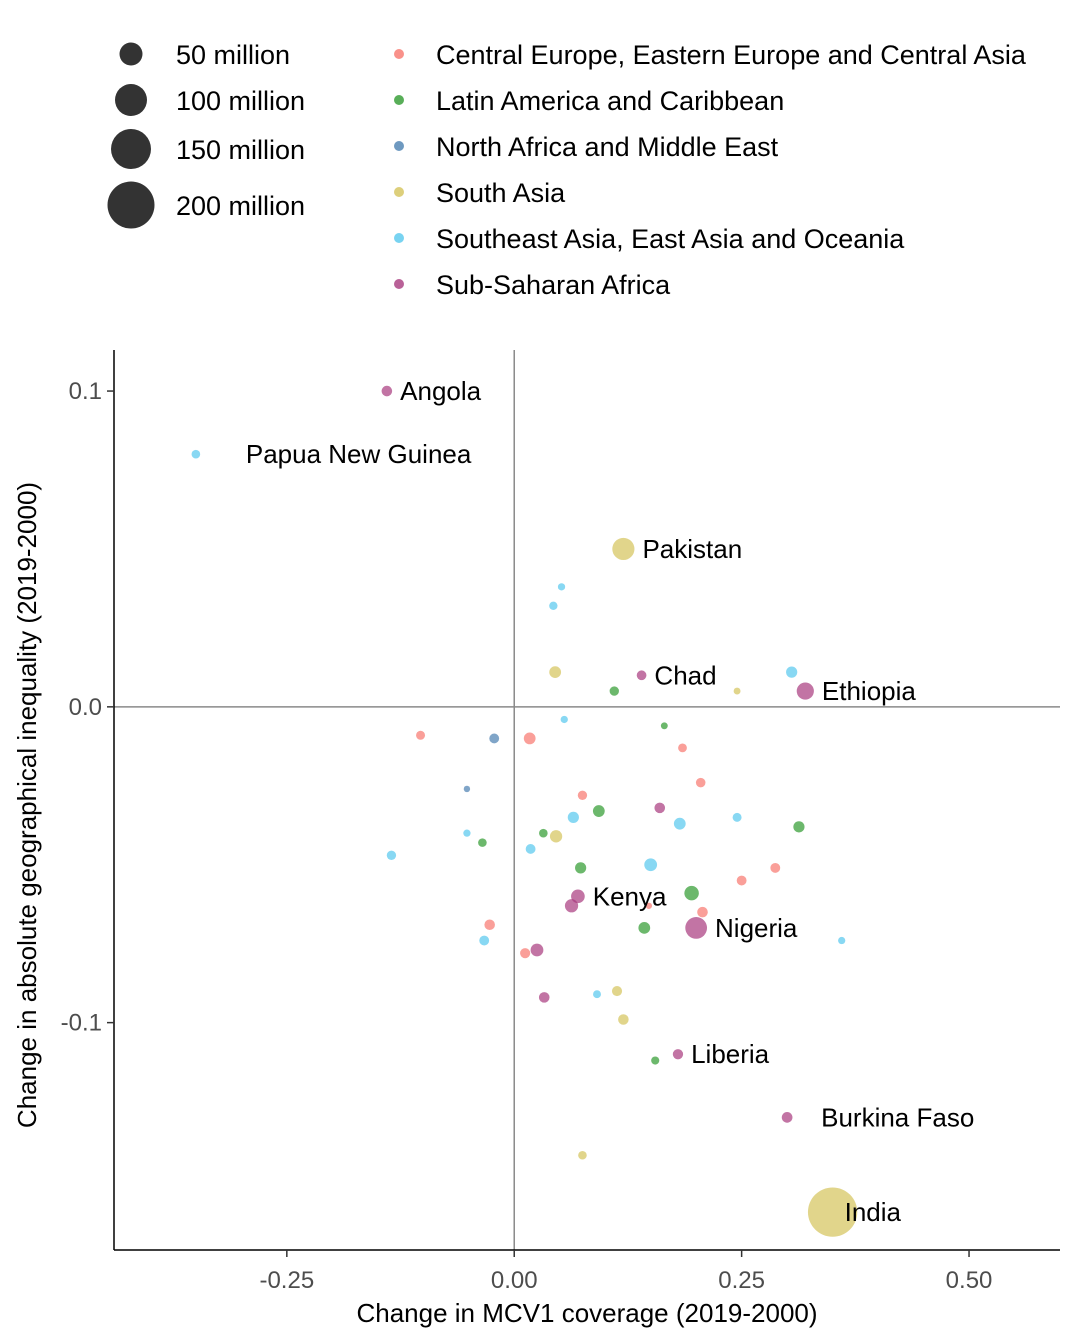  What do you see at coordinates (692, 549) in the screenshot?
I see `label-pakistan: Pakistan` at bounding box center [692, 549].